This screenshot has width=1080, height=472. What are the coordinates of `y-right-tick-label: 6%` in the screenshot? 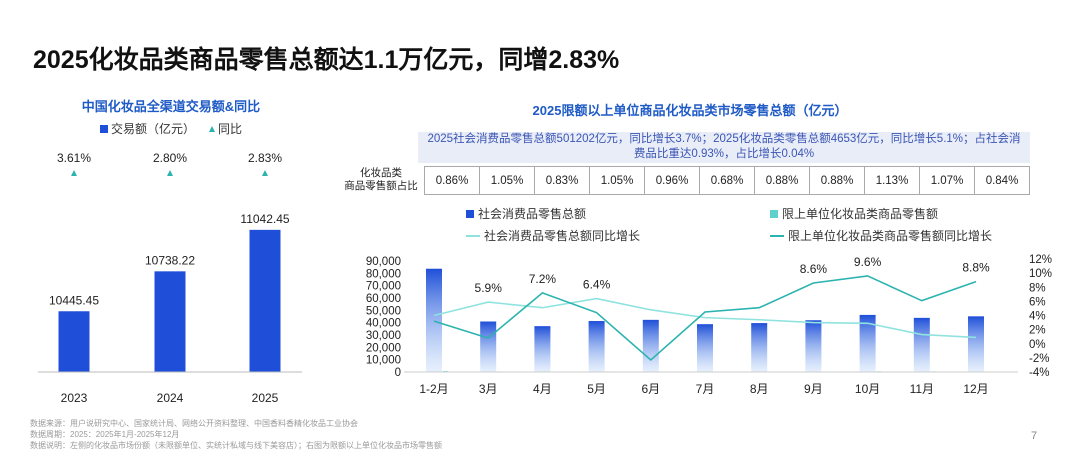 It's located at (1037, 302).